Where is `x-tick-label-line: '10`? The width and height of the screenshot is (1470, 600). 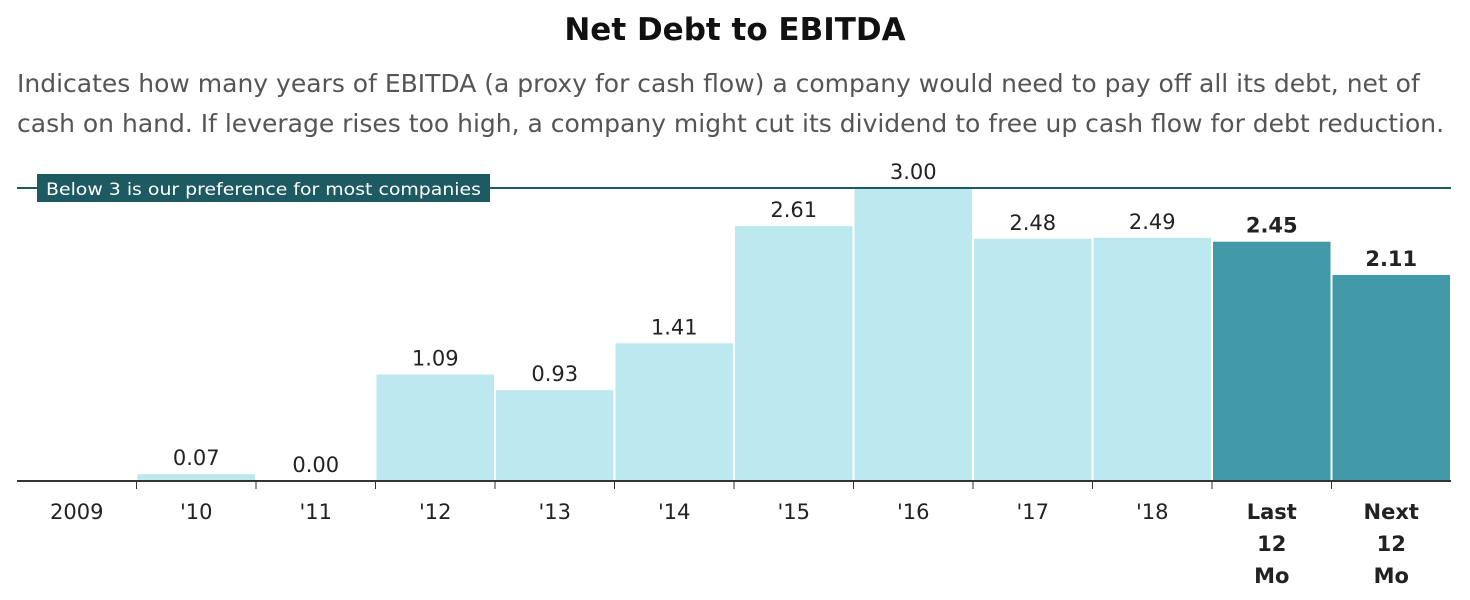
x-tick-label-line: '10 is located at coordinates (196, 512).